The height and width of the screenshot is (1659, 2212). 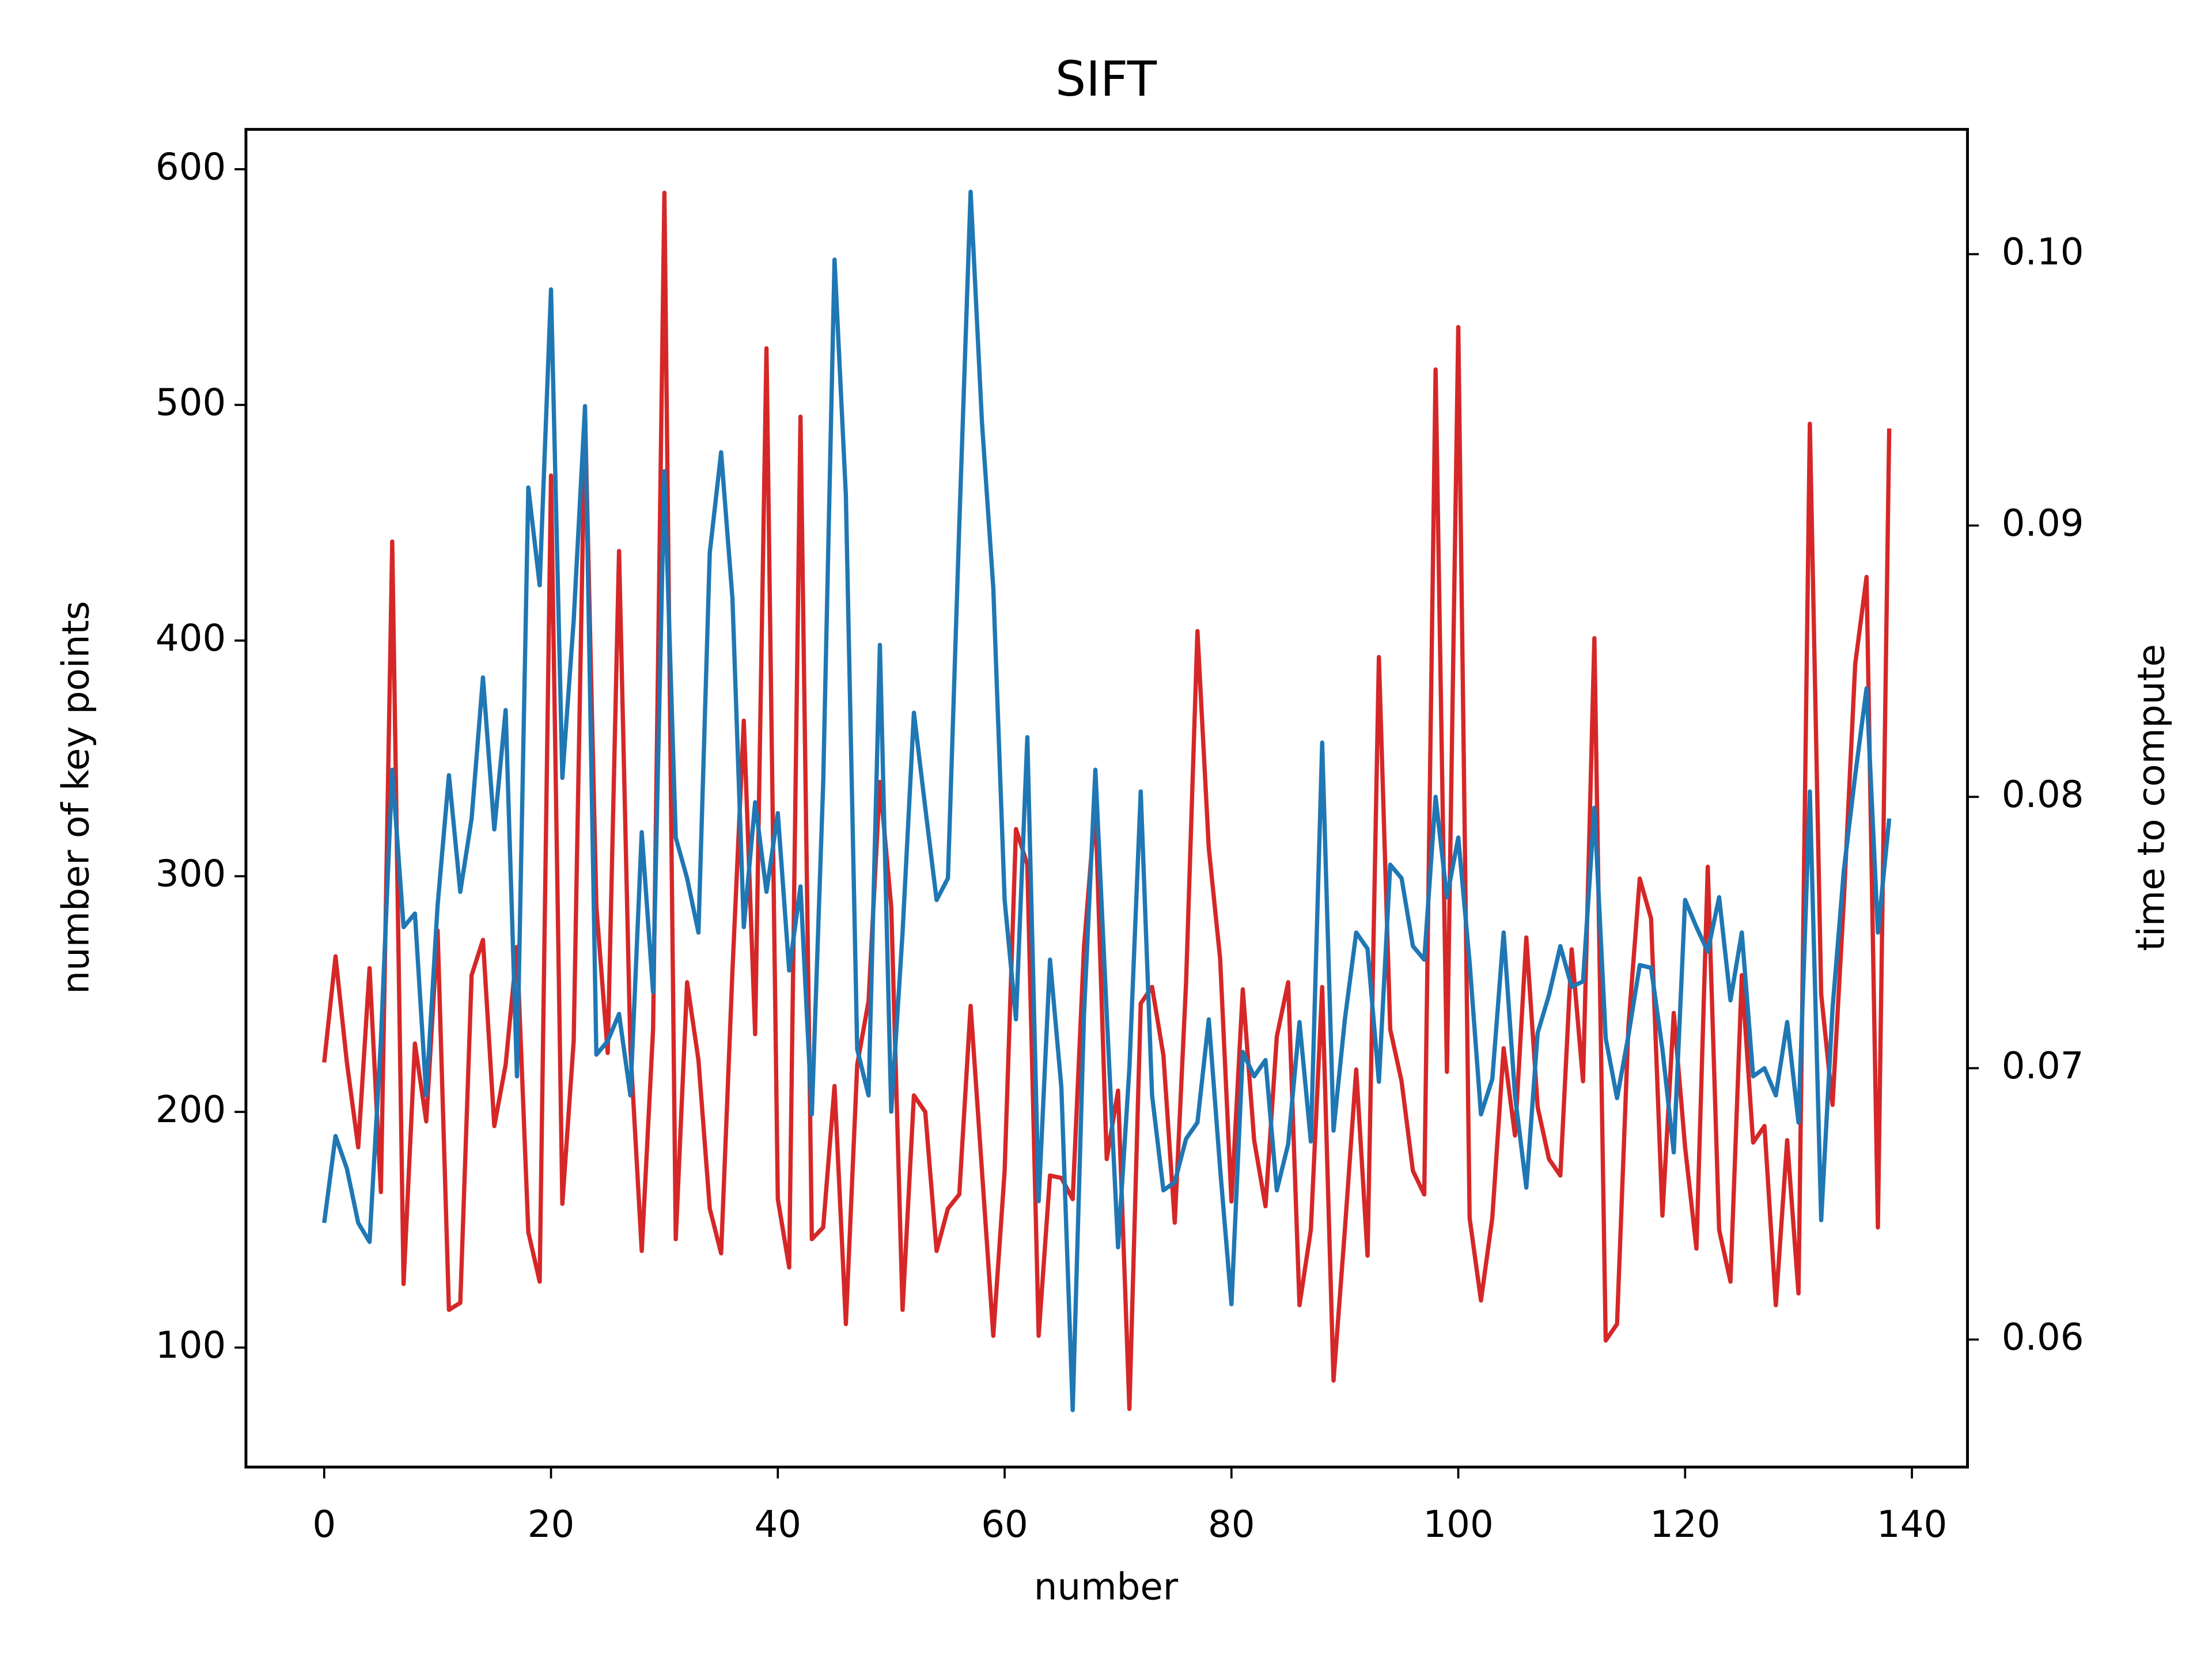 What do you see at coordinates (2043, 523) in the screenshot?
I see `y2-tick-label: 0.09` at bounding box center [2043, 523].